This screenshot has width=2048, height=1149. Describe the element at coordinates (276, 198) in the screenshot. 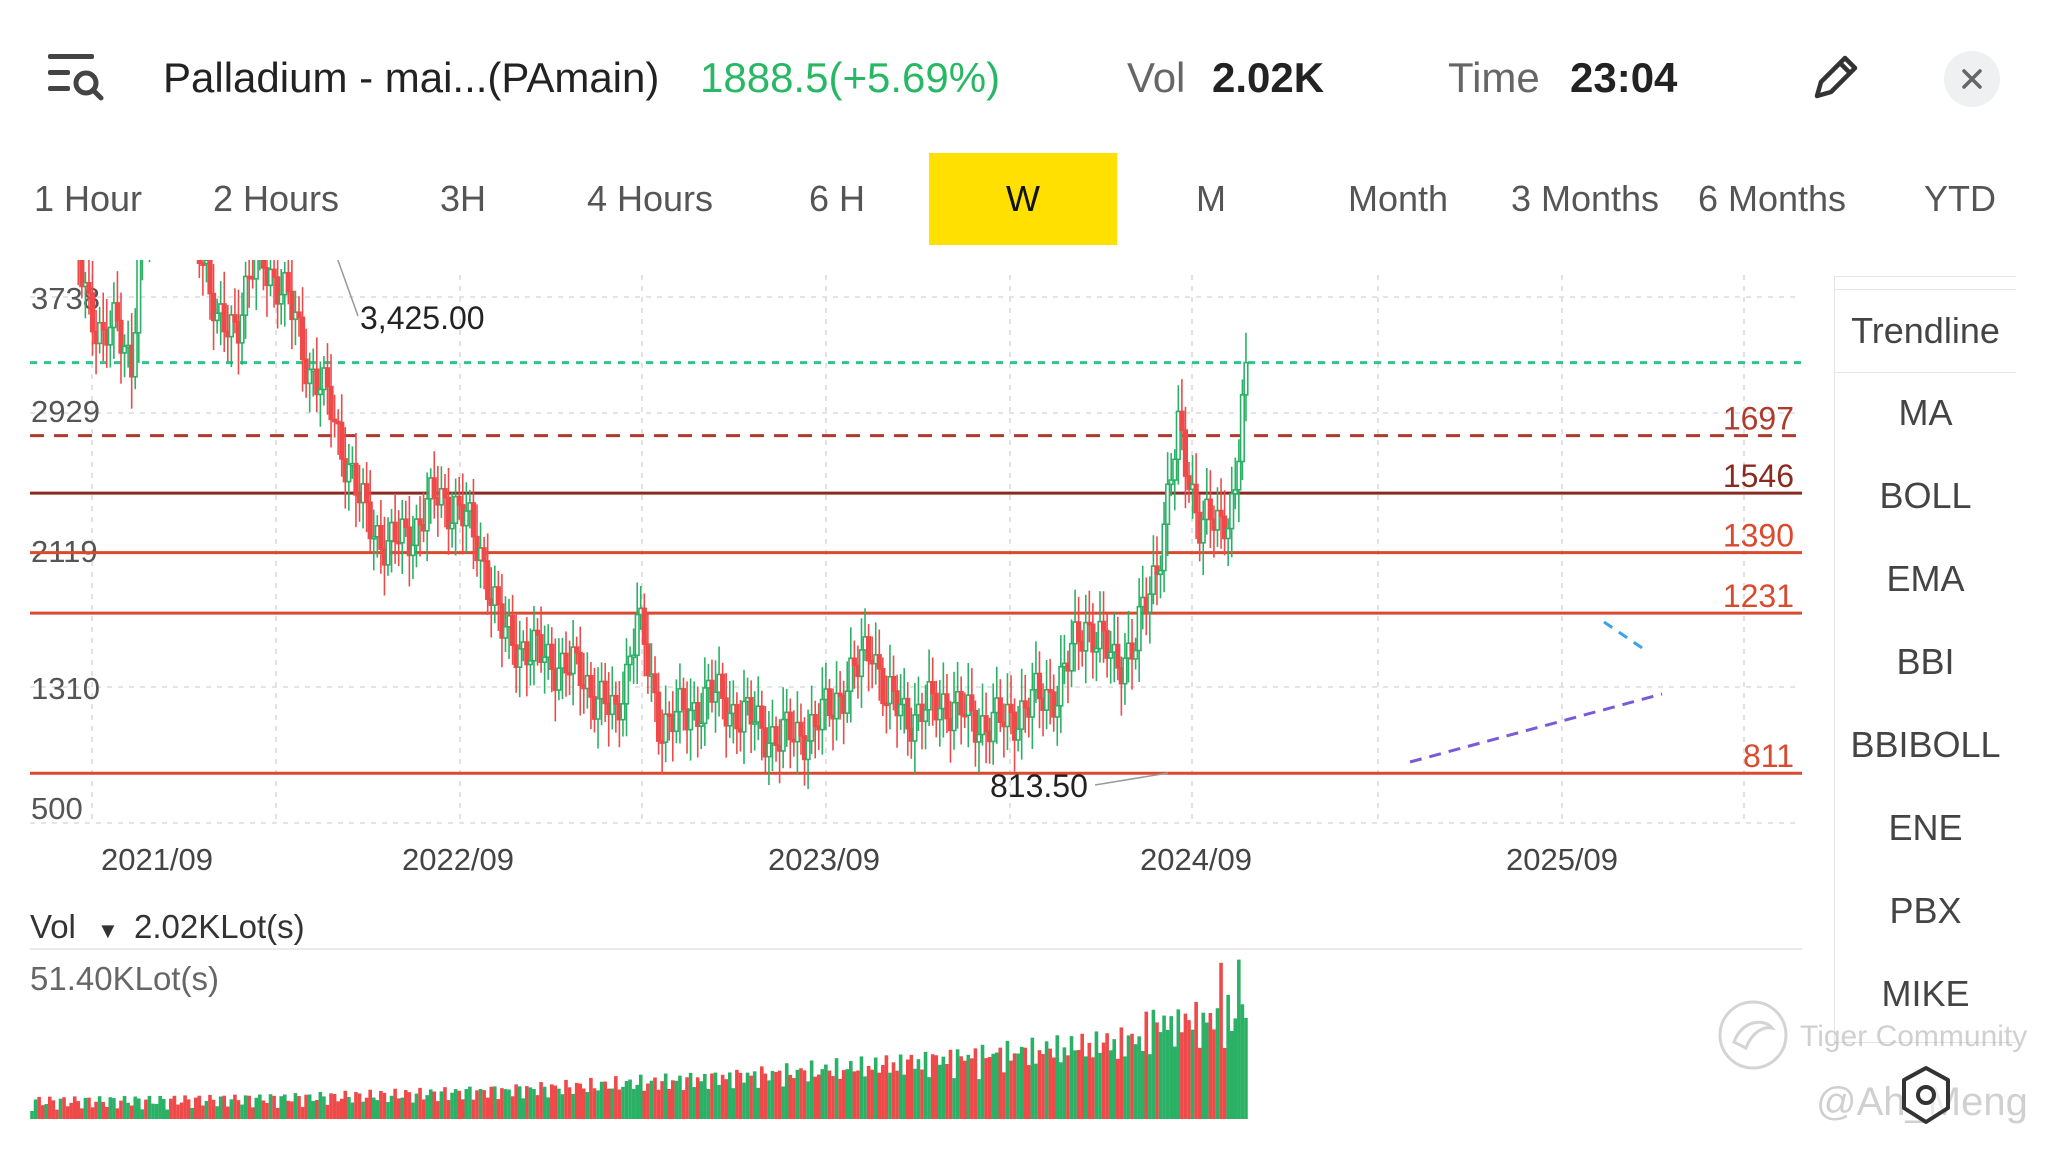

I see `tab-2-hours: 2 Hours` at that location.